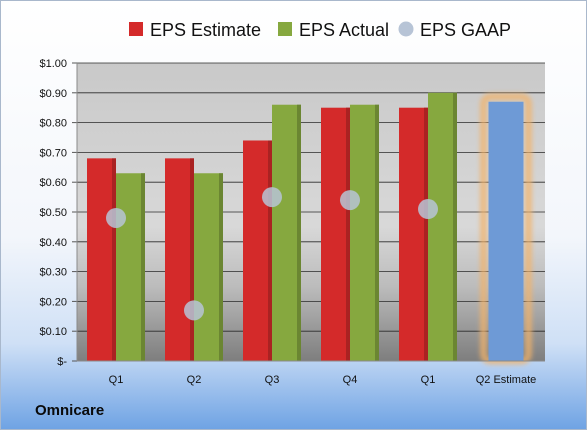 Image resolution: width=587 pixels, height=431 pixels. I want to click on legend-label: EPS GAAP, so click(465, 30).